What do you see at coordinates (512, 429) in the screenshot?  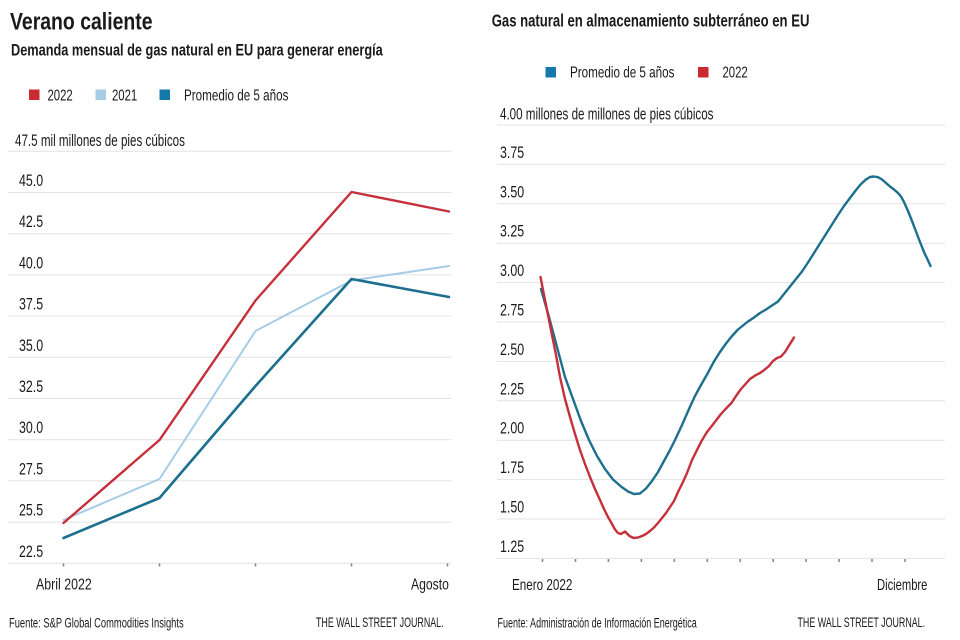 I see `svg-text: 2.00` at bounding box center [512, 429].